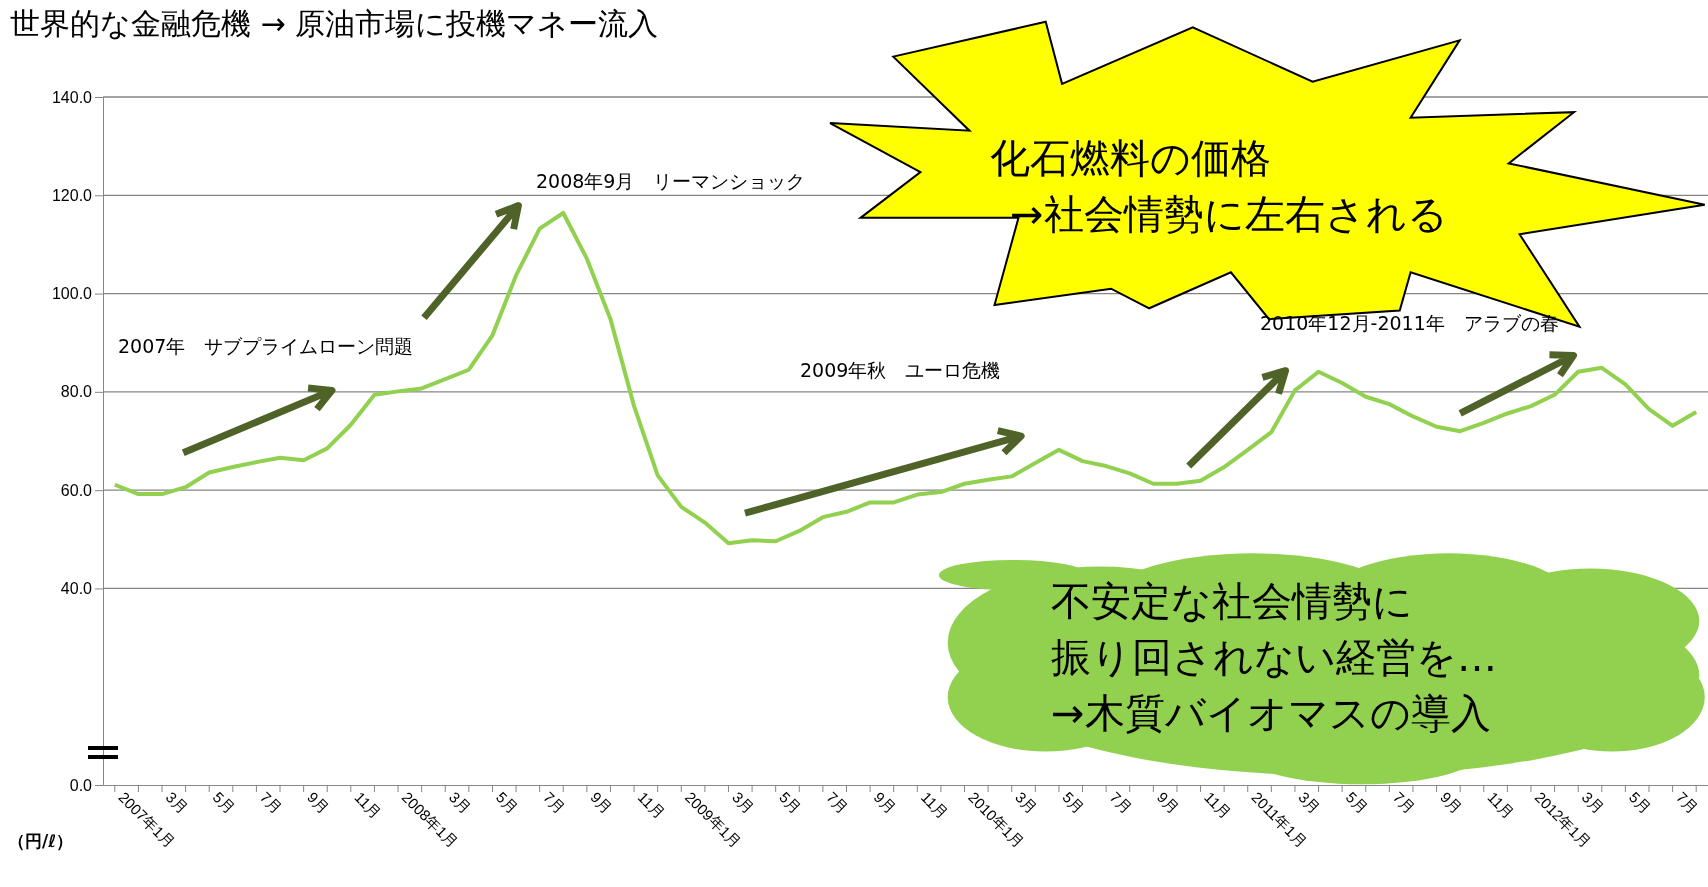 This screenshot has width=1708, height=887. Describe the element at coordinates (671, 180) in the screenshot. I see `annotation: 2008年9月 リーマンショック` at that location.